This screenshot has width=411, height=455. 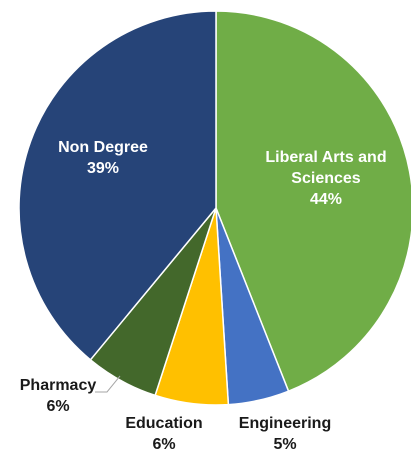 I want to click on percent-label-education: 6%, so click(x=163, y=444).